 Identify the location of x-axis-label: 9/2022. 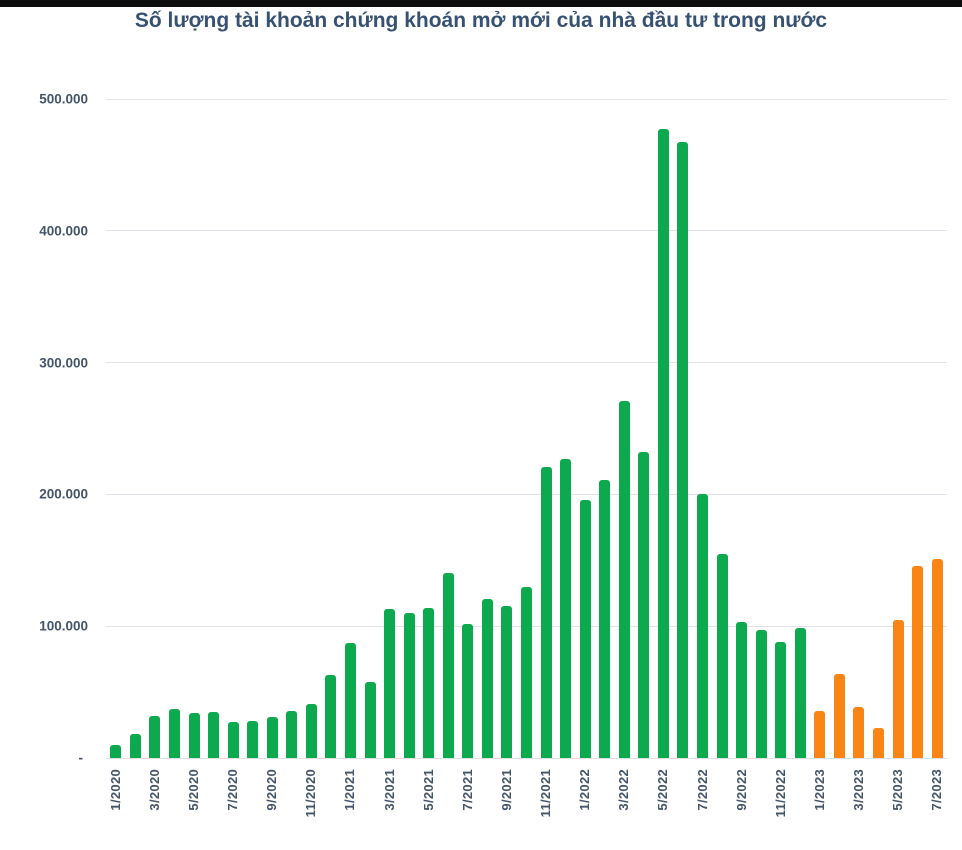
(741, 790).